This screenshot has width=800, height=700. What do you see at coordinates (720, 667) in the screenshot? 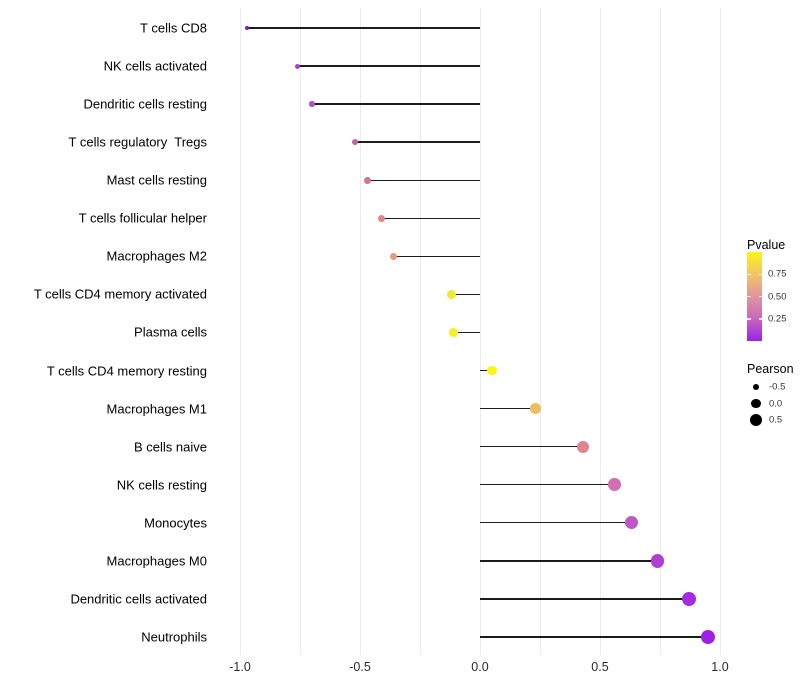
I see `x-axis-tick-label: 1.0` at bounding box center [720, 667].